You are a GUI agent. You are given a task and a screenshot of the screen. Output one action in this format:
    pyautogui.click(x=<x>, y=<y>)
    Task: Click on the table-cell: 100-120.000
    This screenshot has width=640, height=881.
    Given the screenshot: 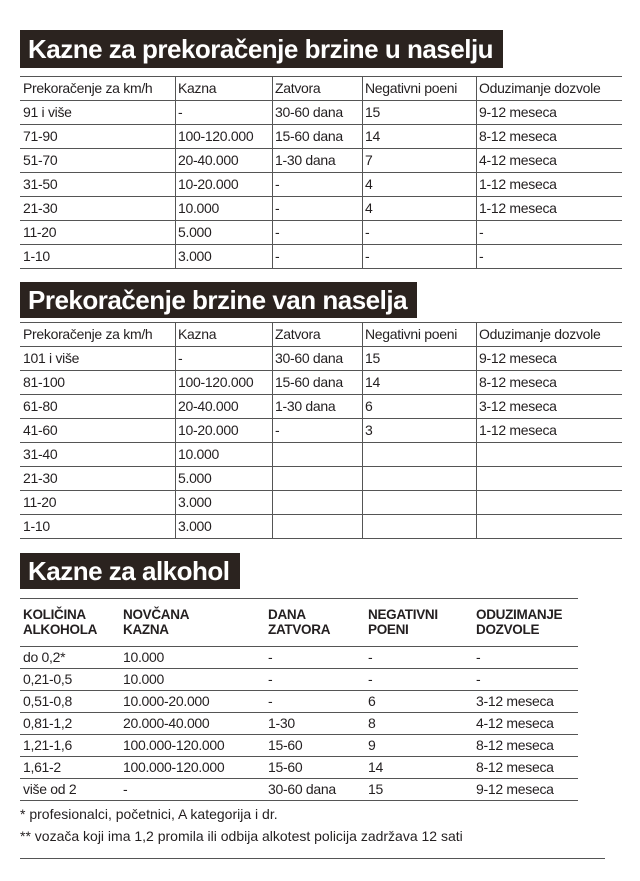 What is the action you would take?
    pyautogui.click(x=216, y=382)
    